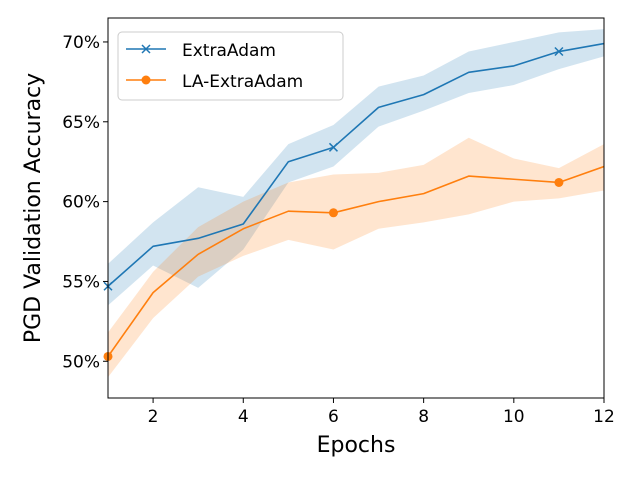 The width and height of the screenshot is (640, 480). What do you see at coordinates (81, 282) in the screenshot?
I see `y-tick-label: 55%` at bounding box center [81, 282].